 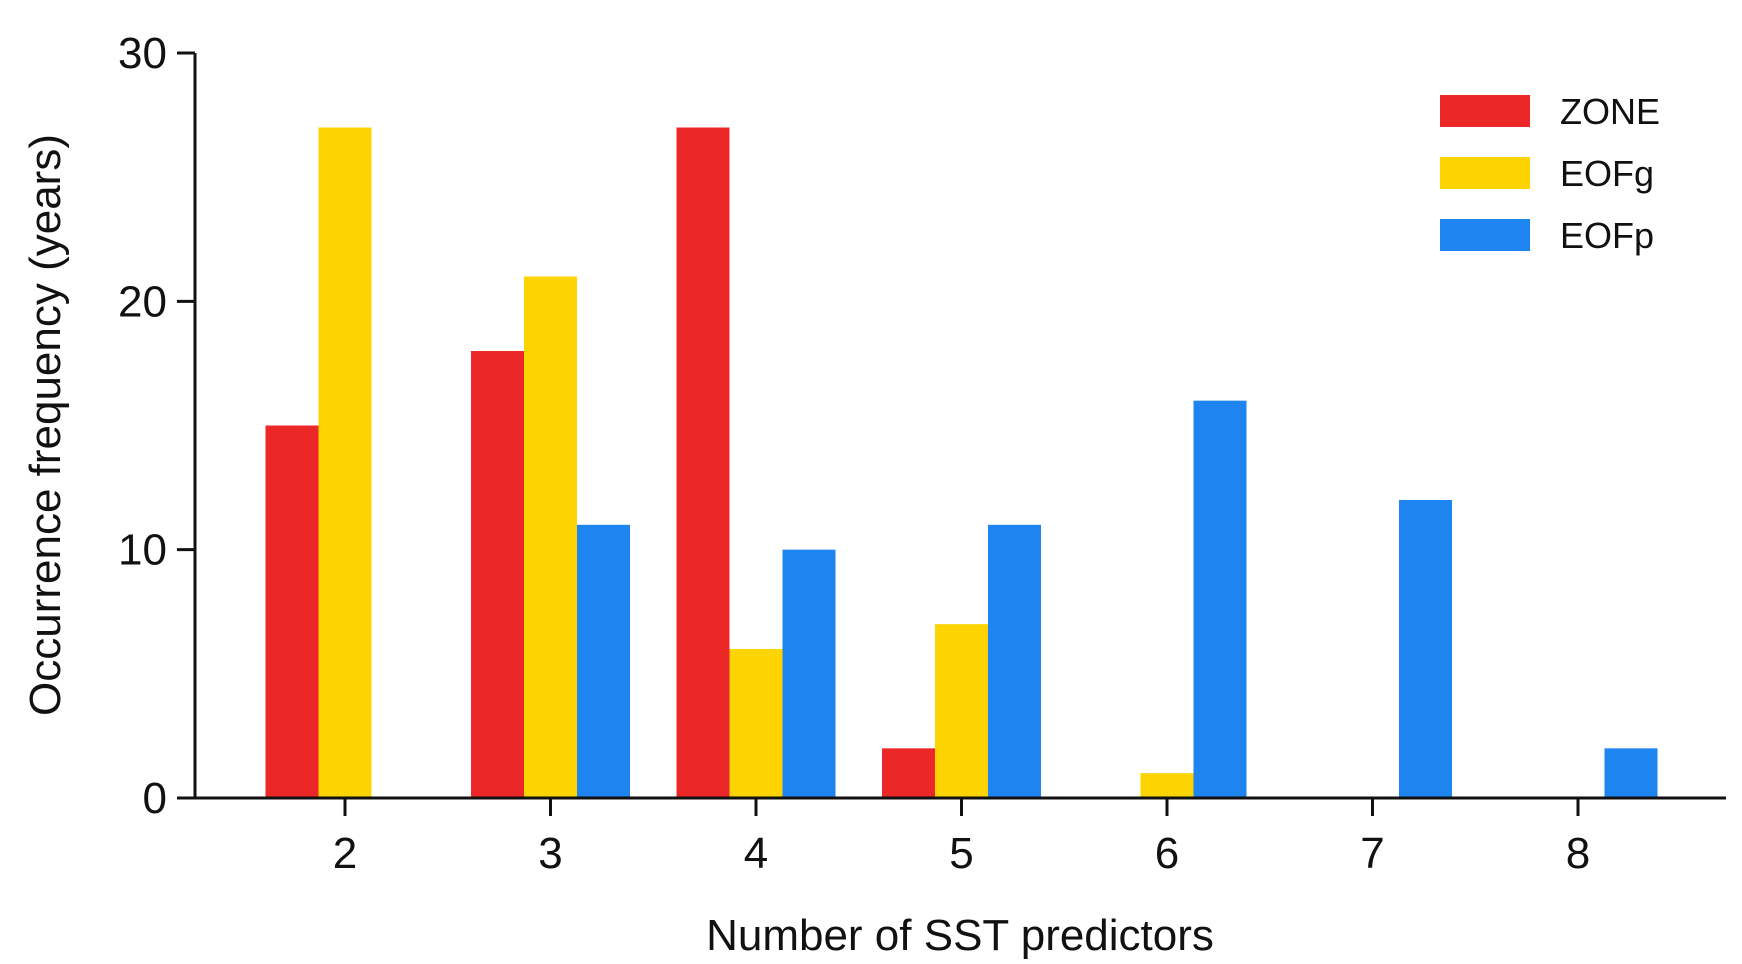 I want to click on y-tick-label: 30, so click(x=142, y=53).